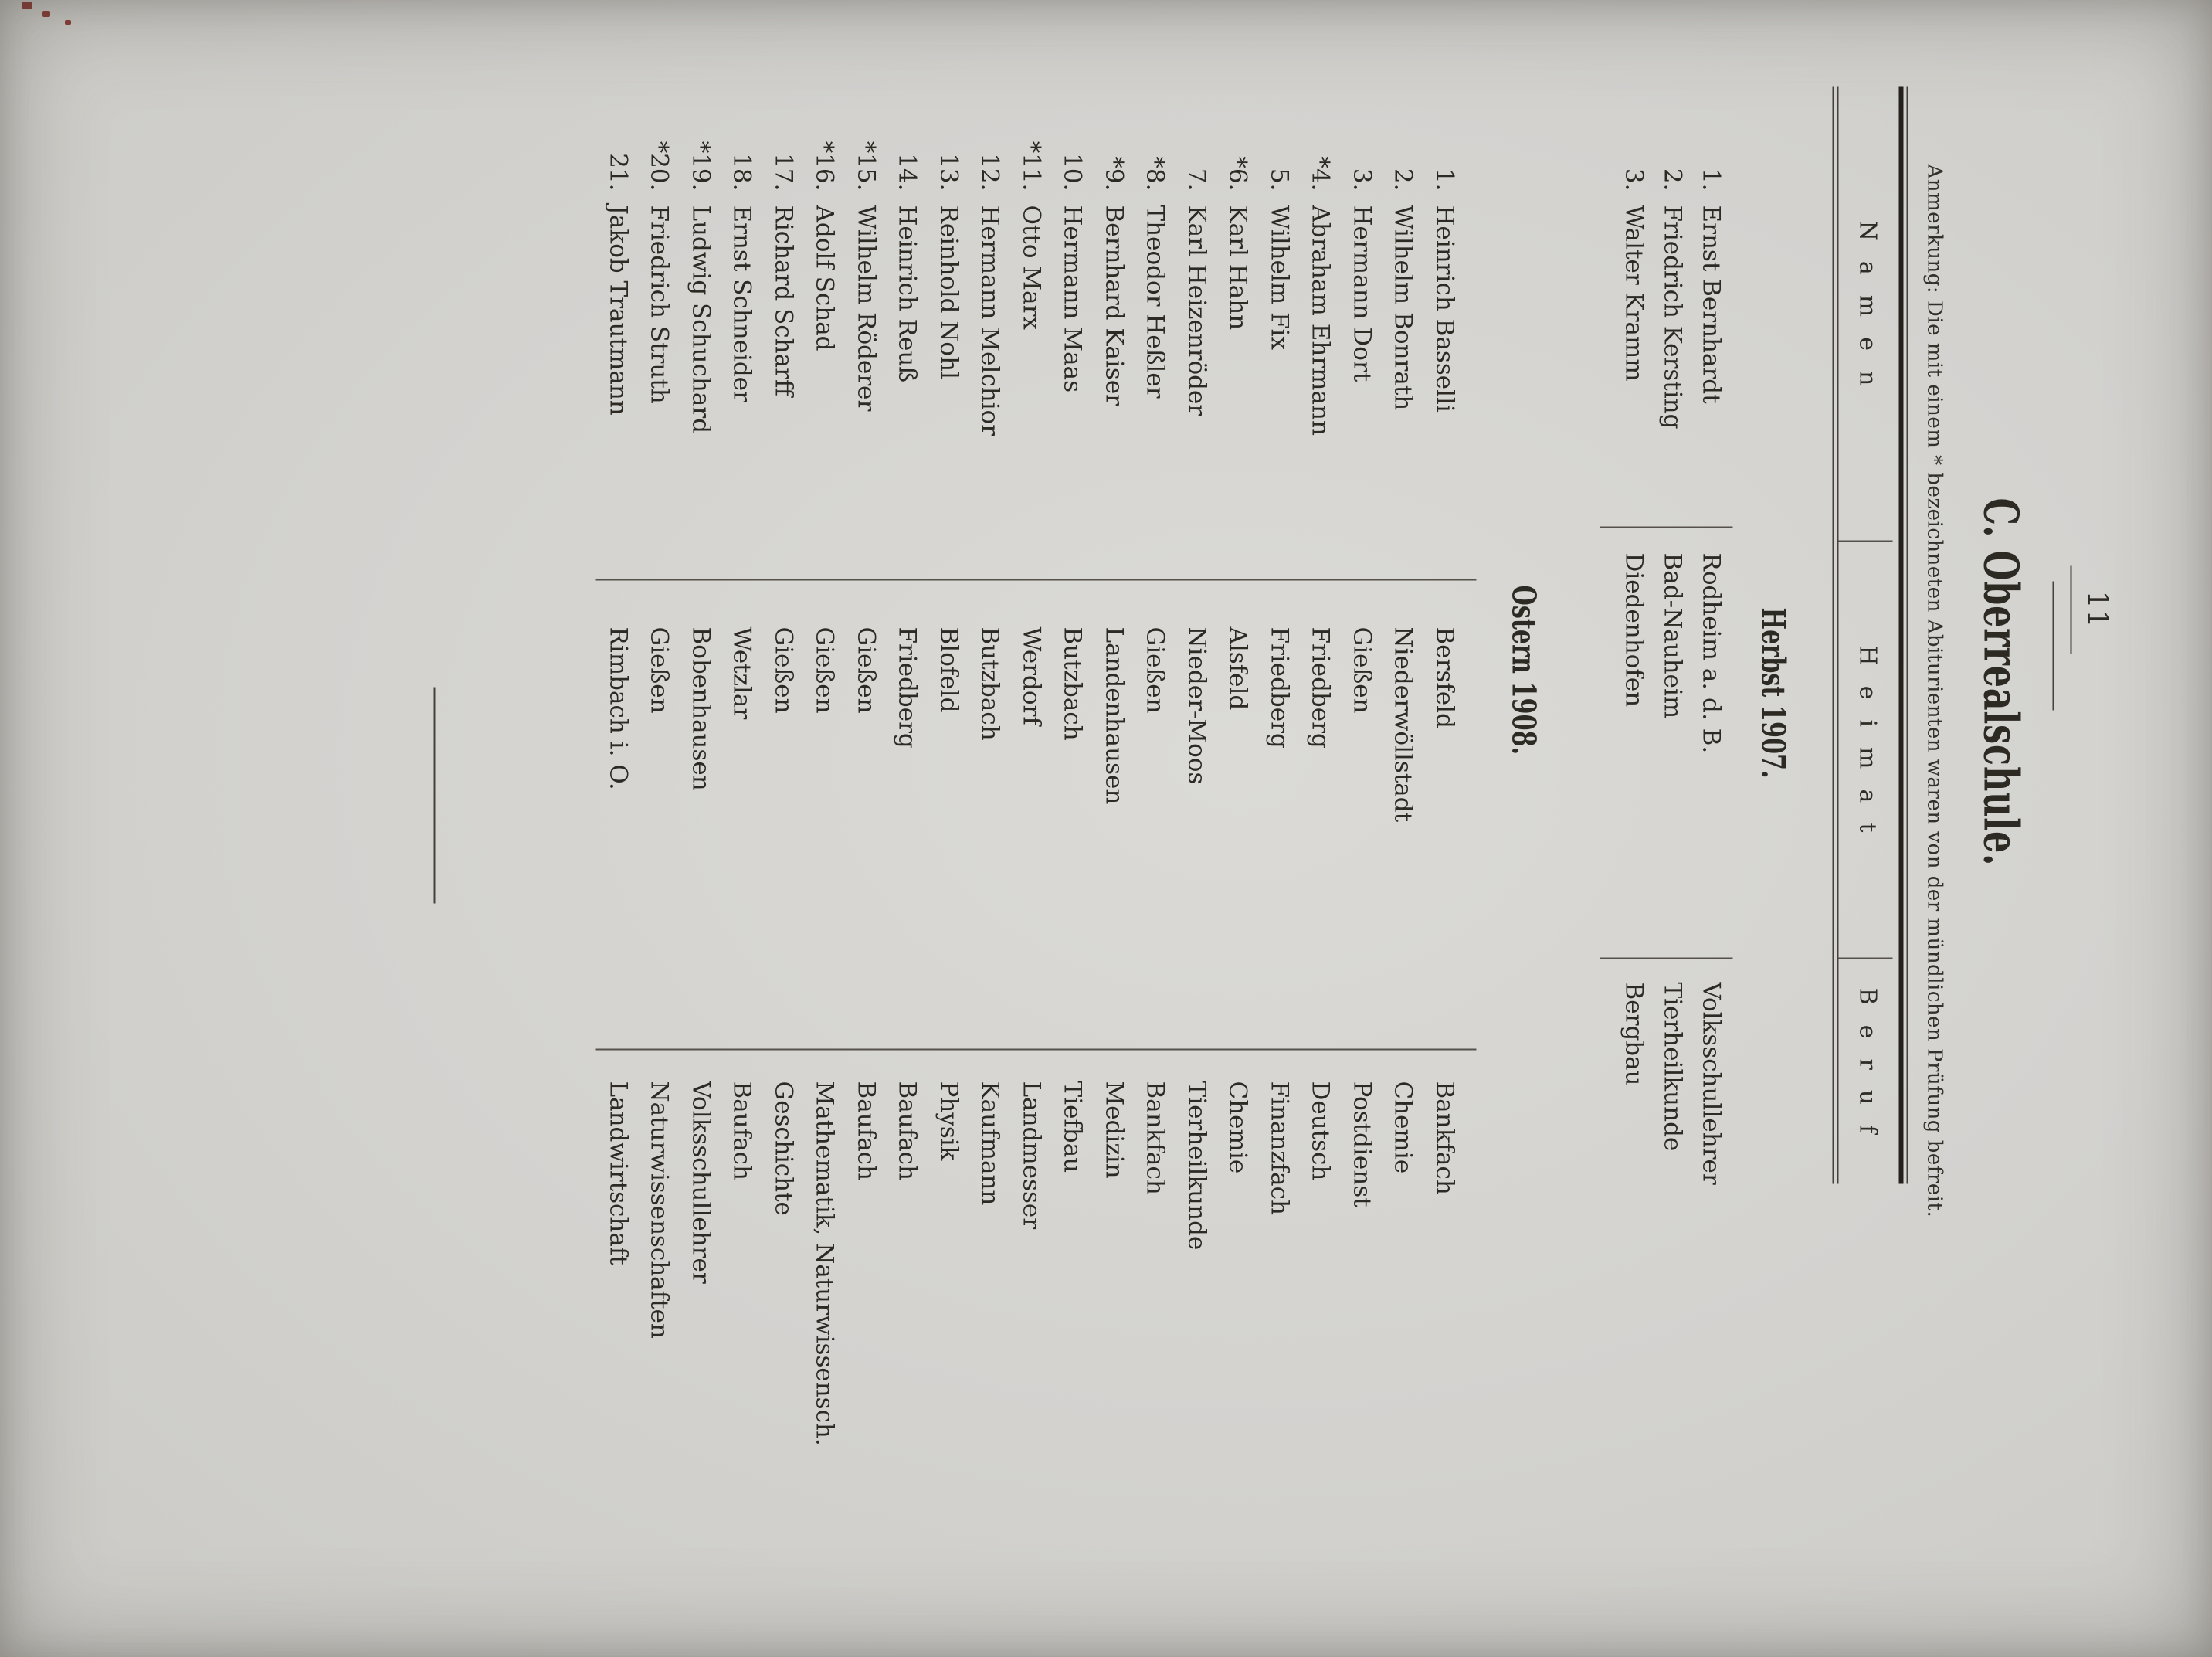  Describe the element at coordinates (1362, 1144) in the screenshot. I see `cell-beruf: Postdienst` at that location.